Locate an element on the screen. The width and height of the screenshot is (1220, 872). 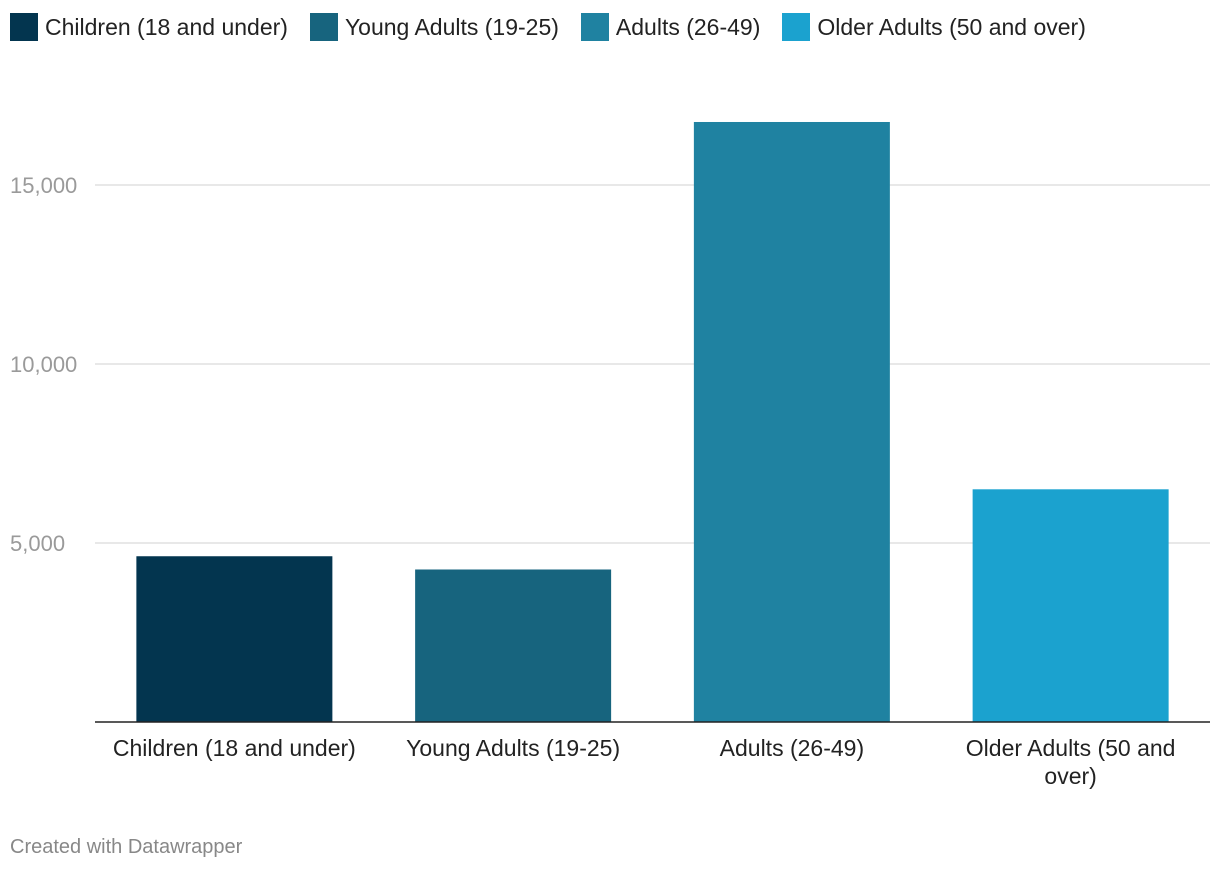
legend-swatch-young-adults is located at coordinates (323, 27).